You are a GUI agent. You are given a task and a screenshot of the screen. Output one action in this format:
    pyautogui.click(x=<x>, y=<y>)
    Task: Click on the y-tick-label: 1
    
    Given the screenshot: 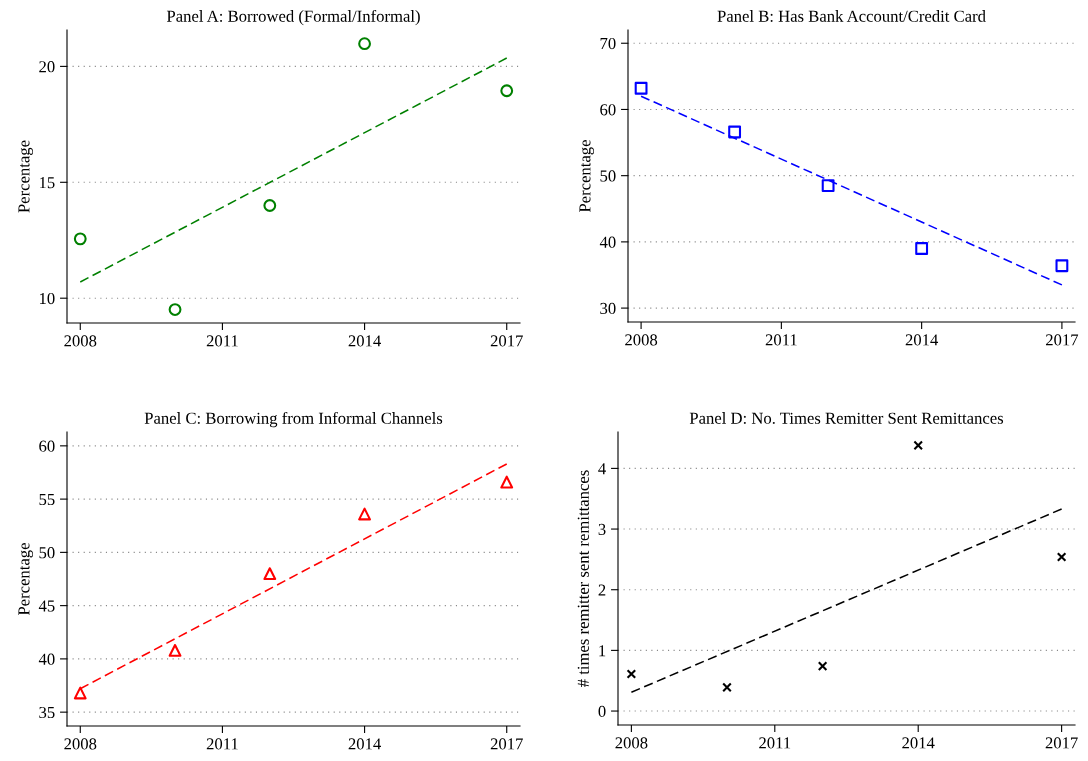 What is the action you would take?
    pyautogui.click(x=602, y=651)
    